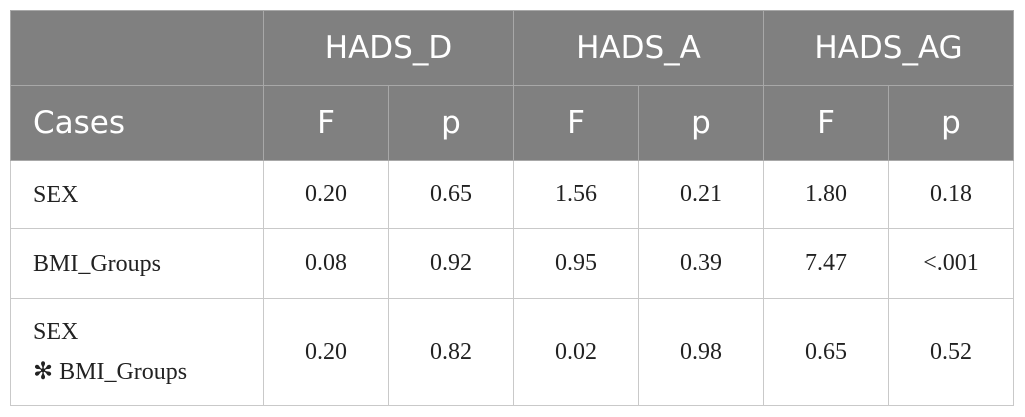 Image resolution: width=1025 pixels, height=417 pixels. I want to click on data-cell: 1.80, so click(826, 194).